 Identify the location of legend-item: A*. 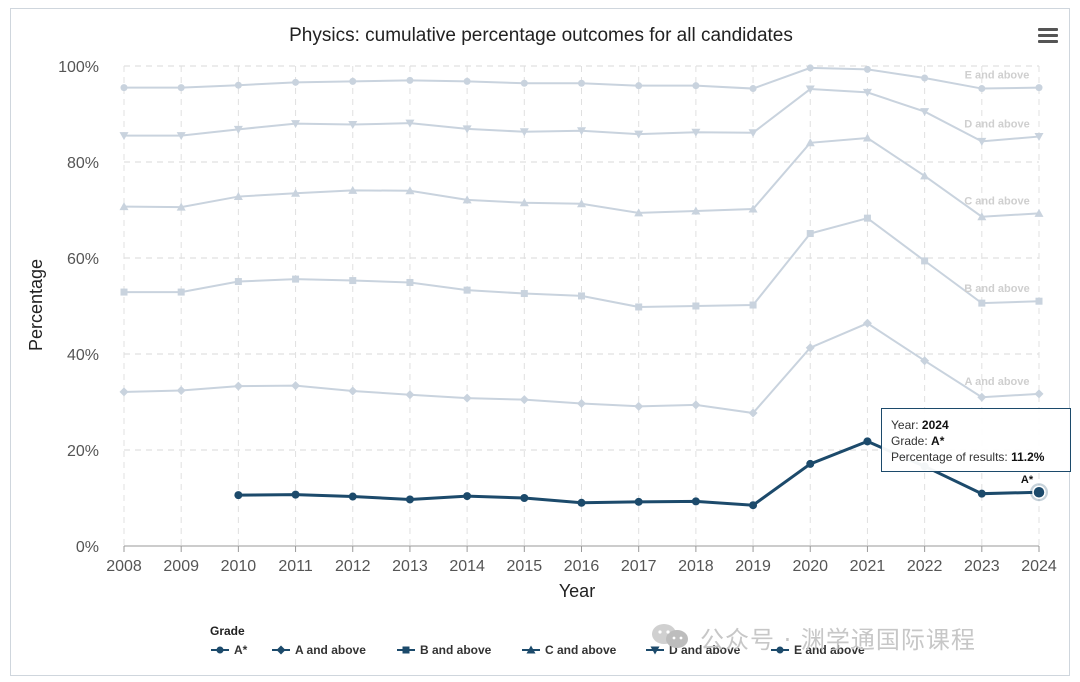
(229, 650).